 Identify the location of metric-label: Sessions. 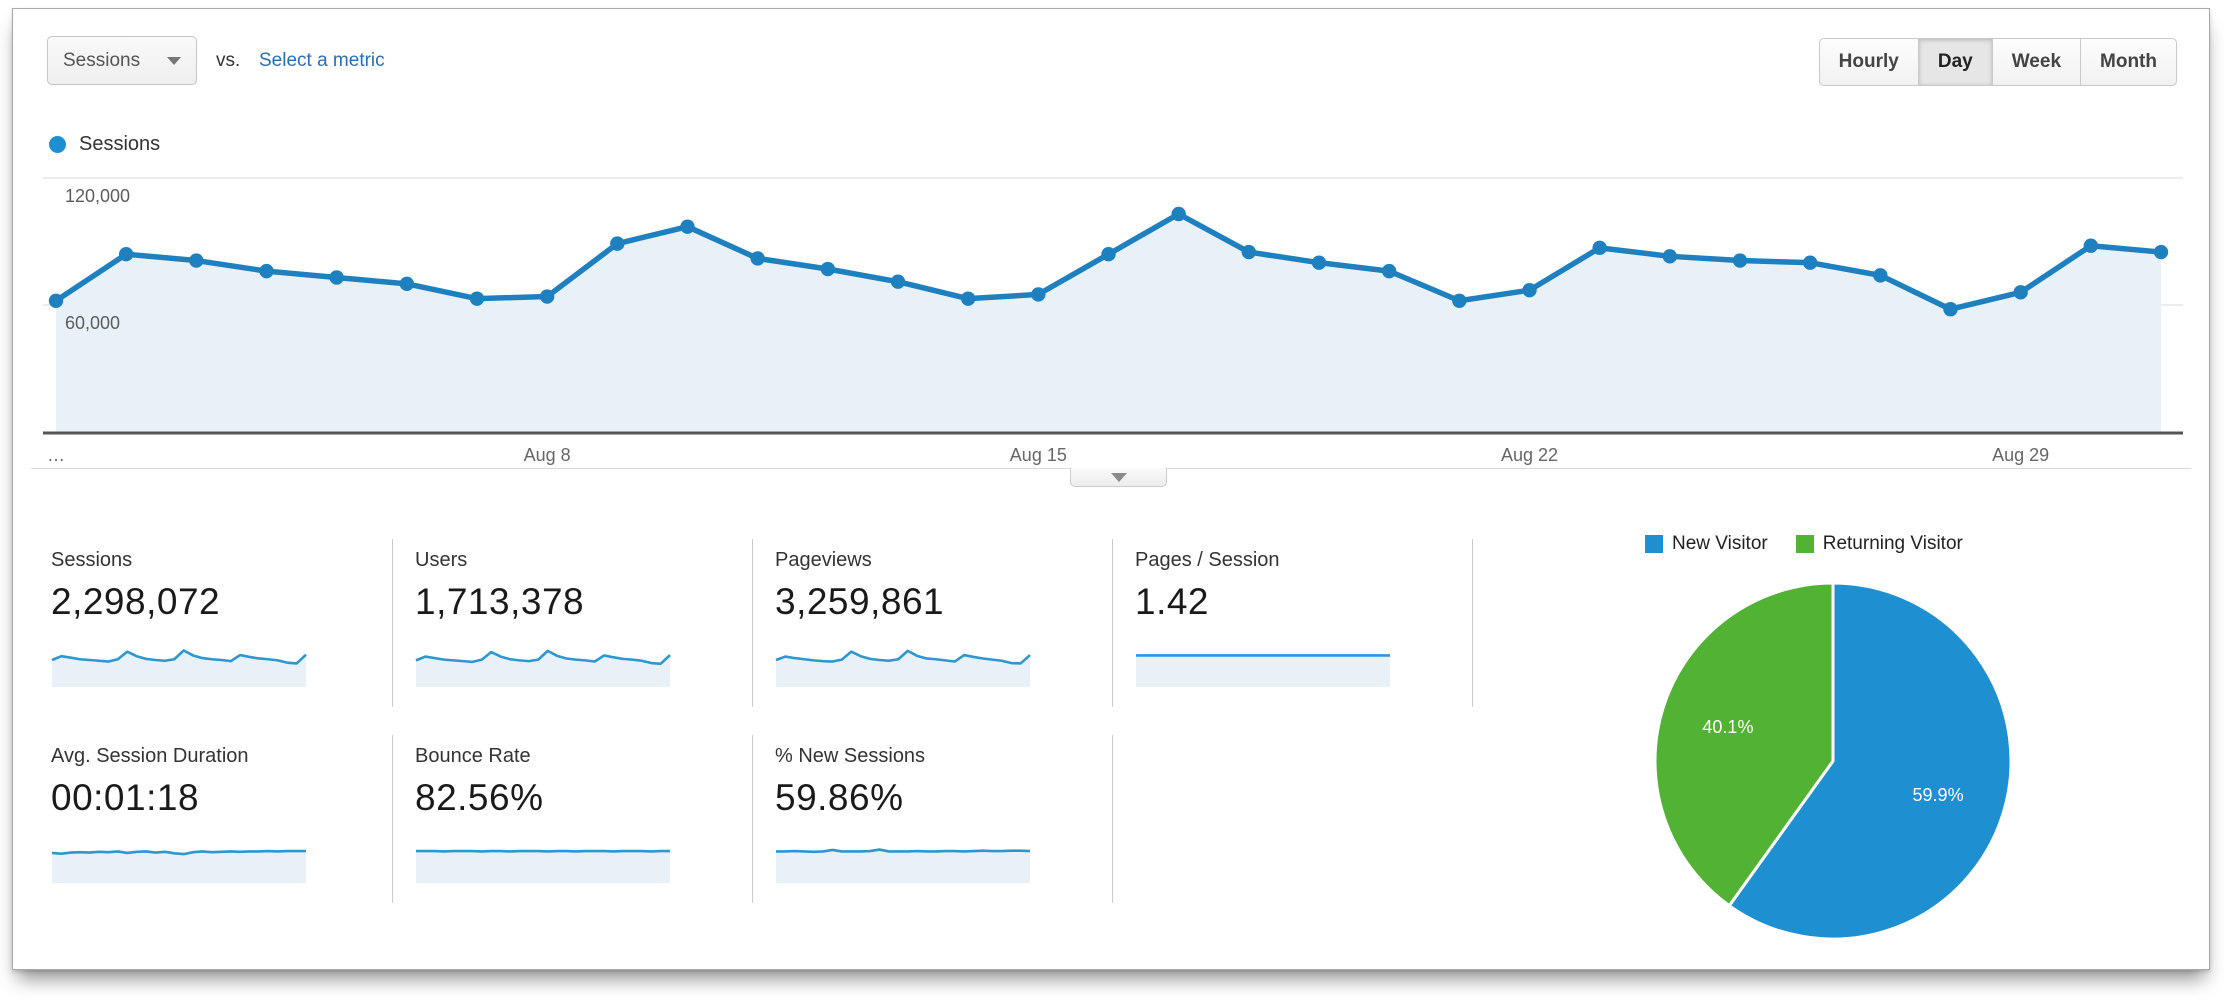
(92, 560).